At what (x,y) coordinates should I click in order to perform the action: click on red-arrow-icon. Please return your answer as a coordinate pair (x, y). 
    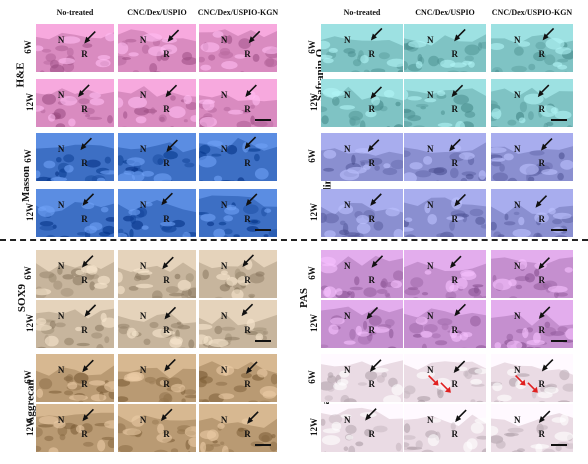
    Looking at the image, I should click on (445, 387).